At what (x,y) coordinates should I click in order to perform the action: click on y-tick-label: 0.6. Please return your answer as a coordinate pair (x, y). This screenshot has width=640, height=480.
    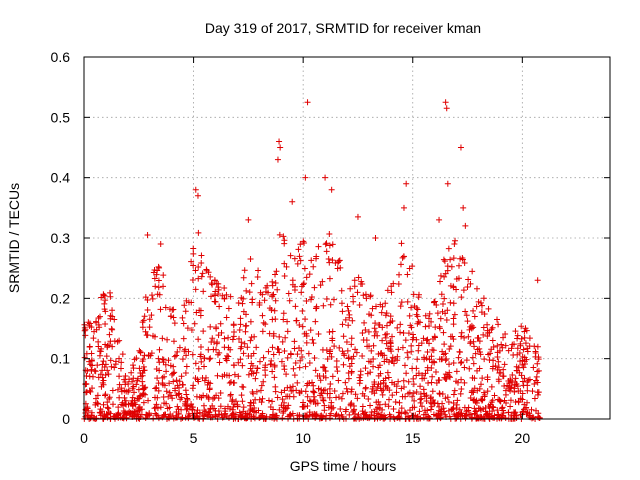
    Looking at the image, I should click on (61, 57).